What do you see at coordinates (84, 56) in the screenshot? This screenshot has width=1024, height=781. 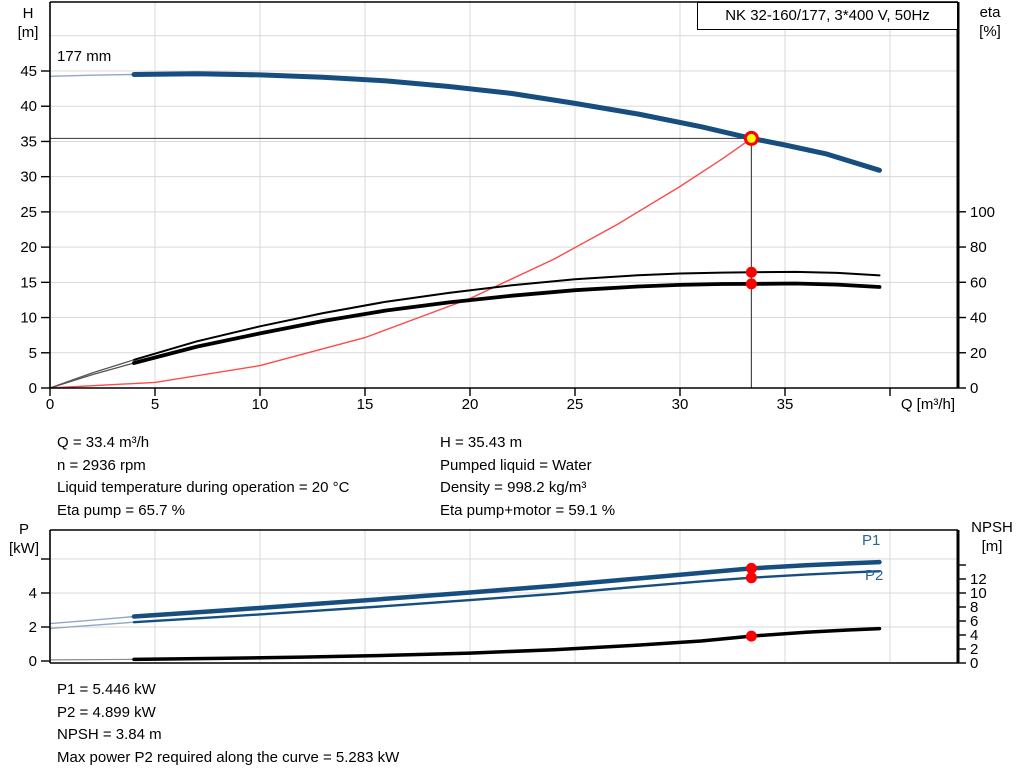 I see `impeller-diameter-label: 177 mm` at bounding box center [84, 56].